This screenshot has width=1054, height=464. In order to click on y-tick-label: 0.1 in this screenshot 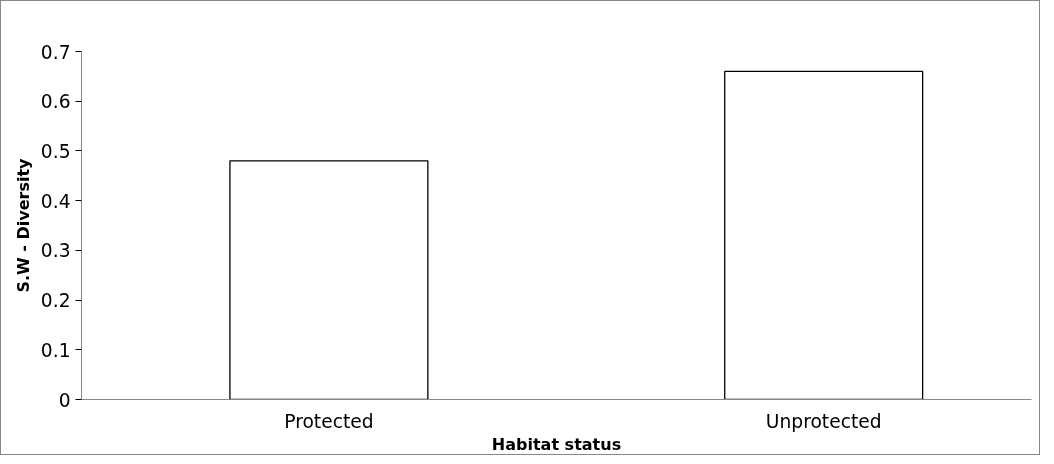, I will do `click(55, 350)`.